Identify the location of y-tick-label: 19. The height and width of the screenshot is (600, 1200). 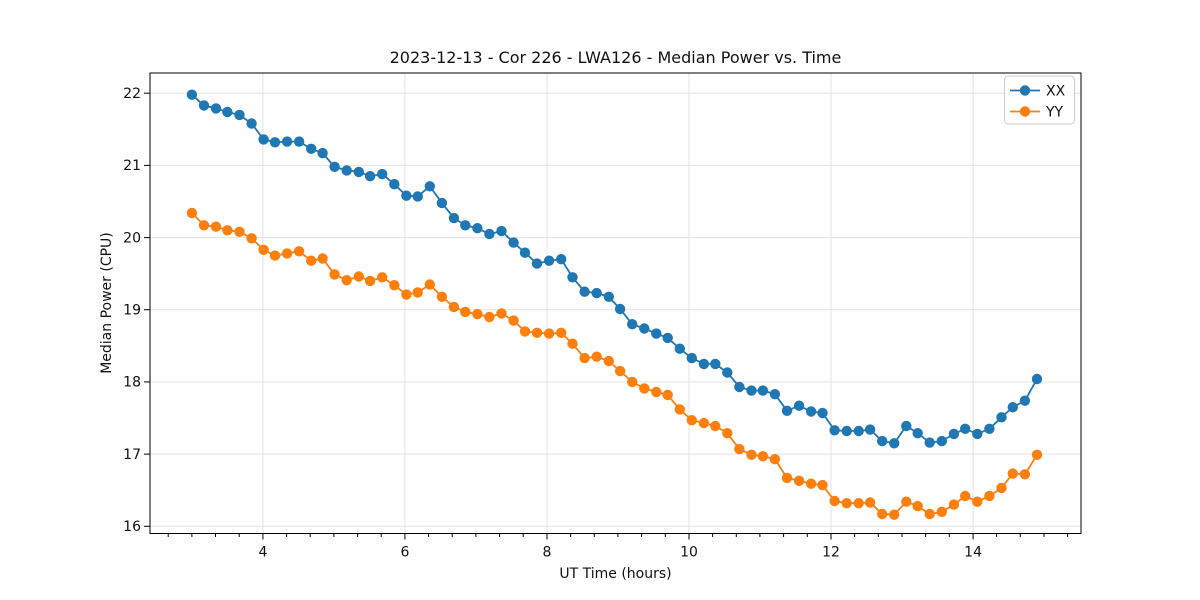
(132, 311).